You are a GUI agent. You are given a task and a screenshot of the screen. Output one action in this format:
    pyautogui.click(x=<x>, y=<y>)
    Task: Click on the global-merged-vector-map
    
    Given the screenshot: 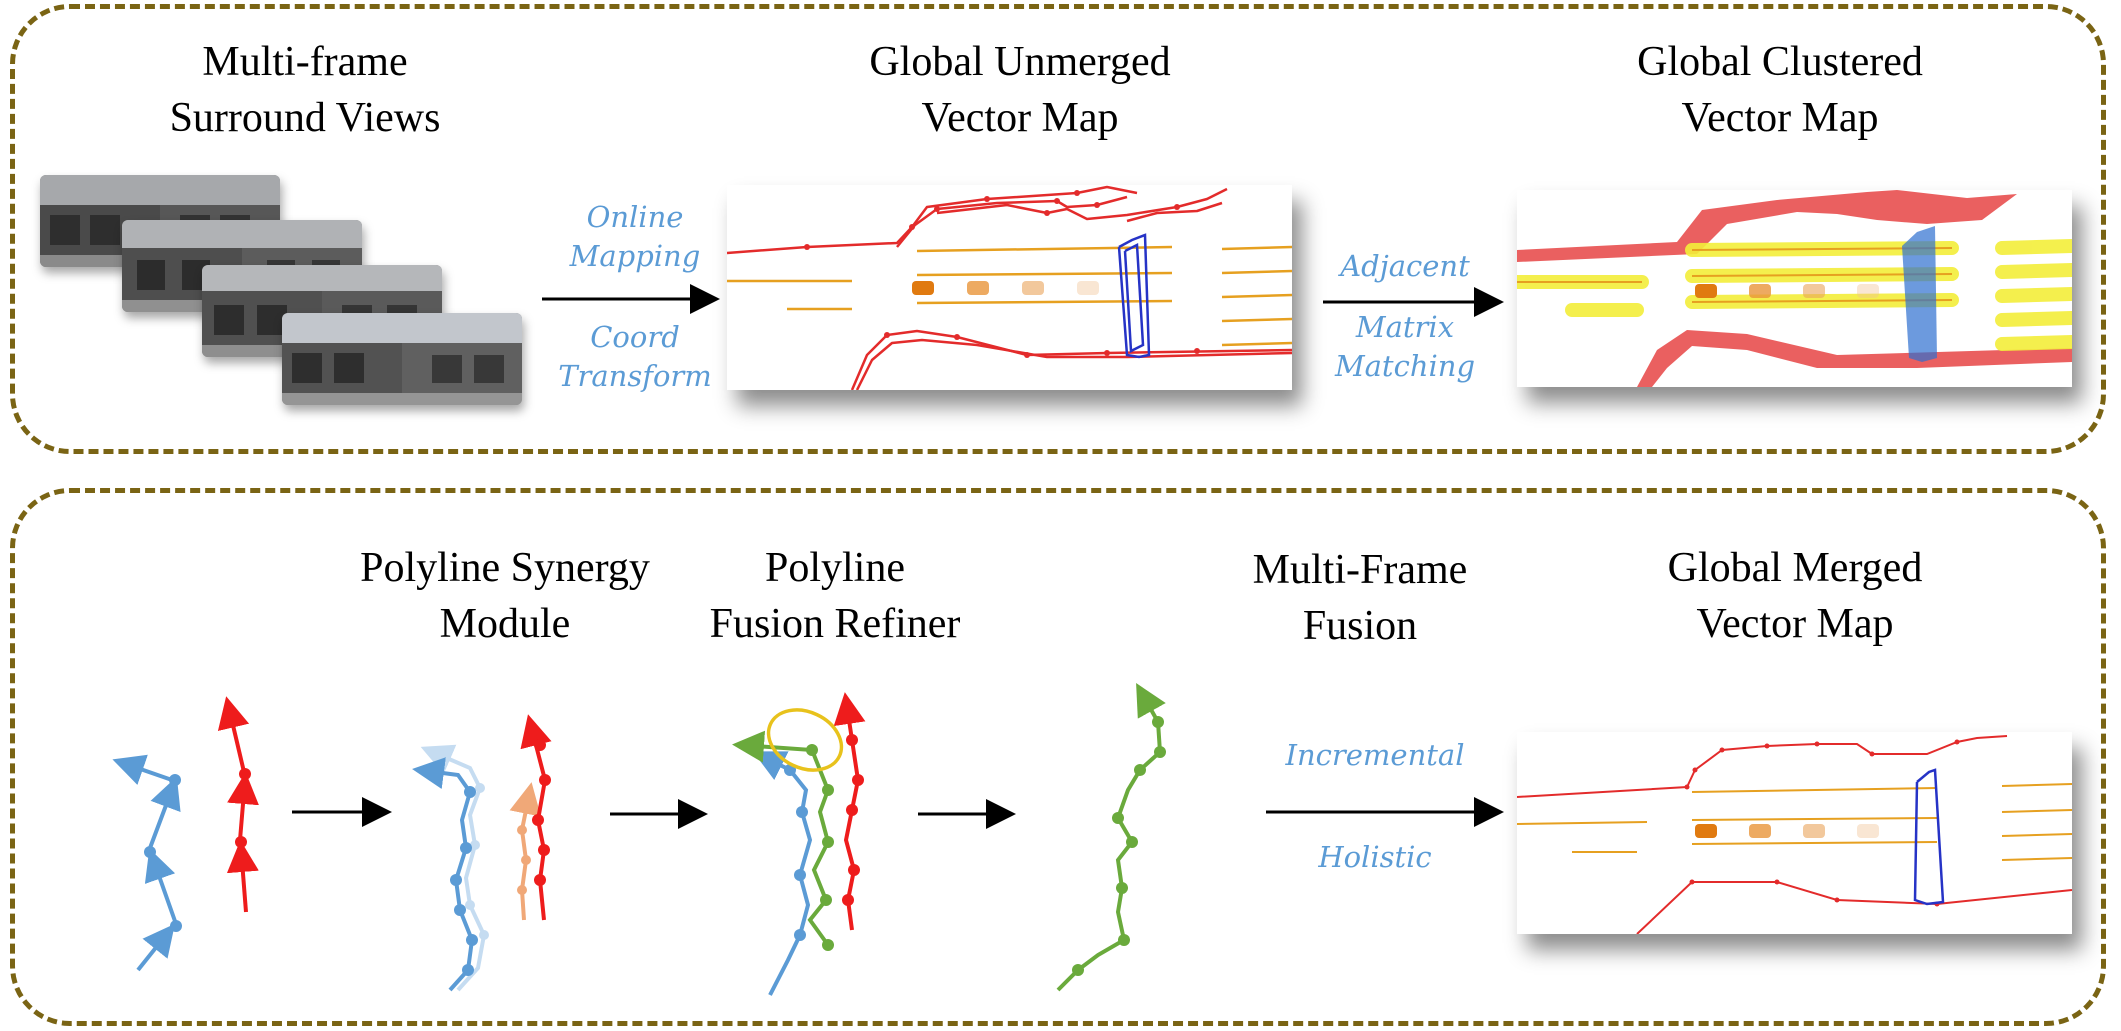 What is the action you would take?
    pyautogui.click(x=1794, y=833)
    